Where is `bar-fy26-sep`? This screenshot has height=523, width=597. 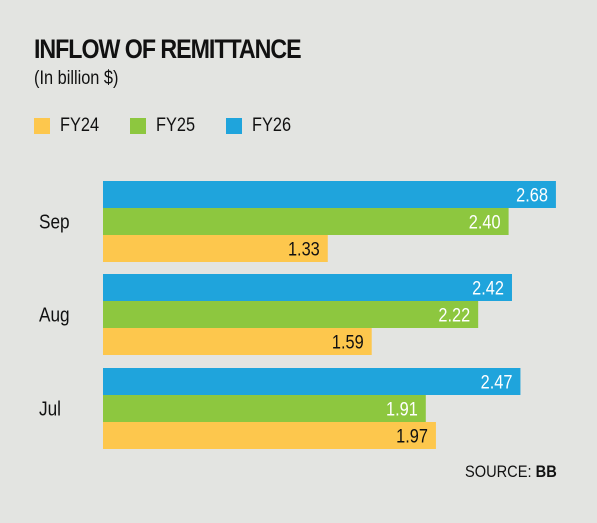
bar-fy26-sep is located at coordinates (329, 194).